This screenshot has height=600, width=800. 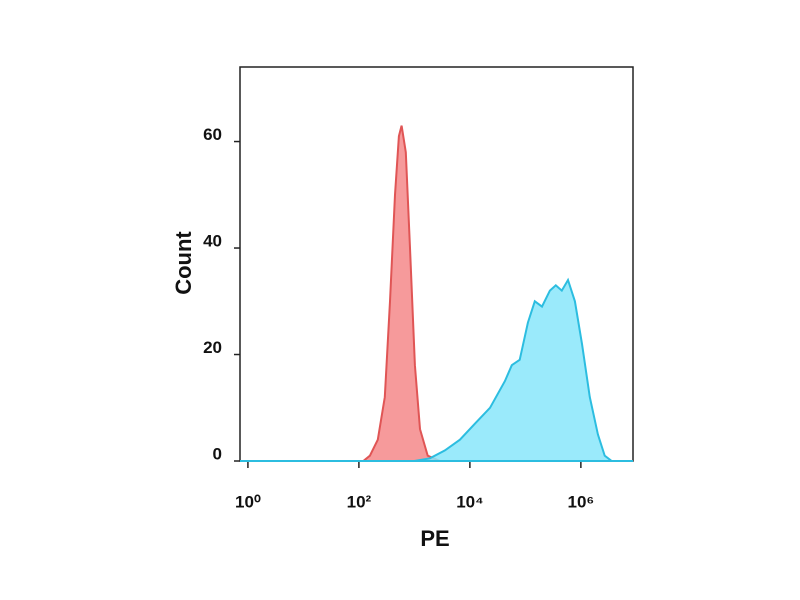 What do you see at coordinates (580, 501) in the screenshot?
I see `x-tick-label: 10⁶` at bounding box center [580, 501].